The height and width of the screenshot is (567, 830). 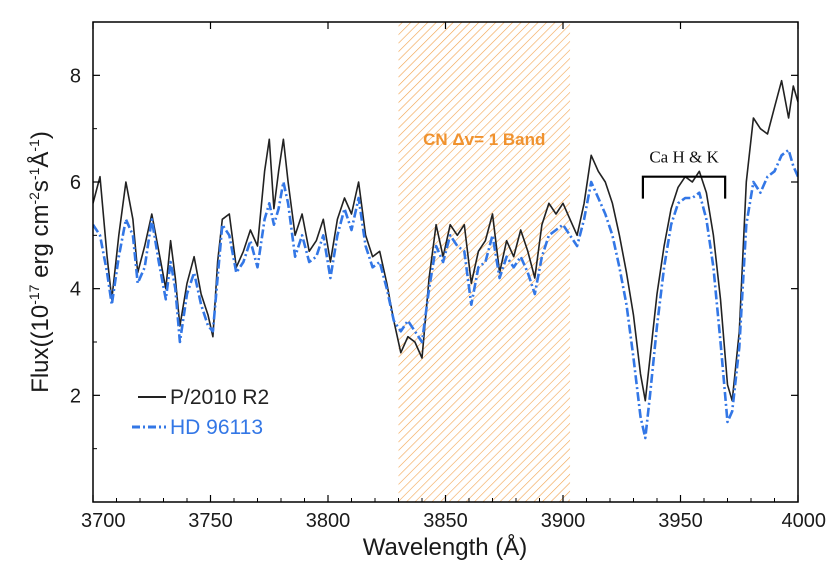 I want to click on x-tick-label: 3800, so click(x=328, y=521).